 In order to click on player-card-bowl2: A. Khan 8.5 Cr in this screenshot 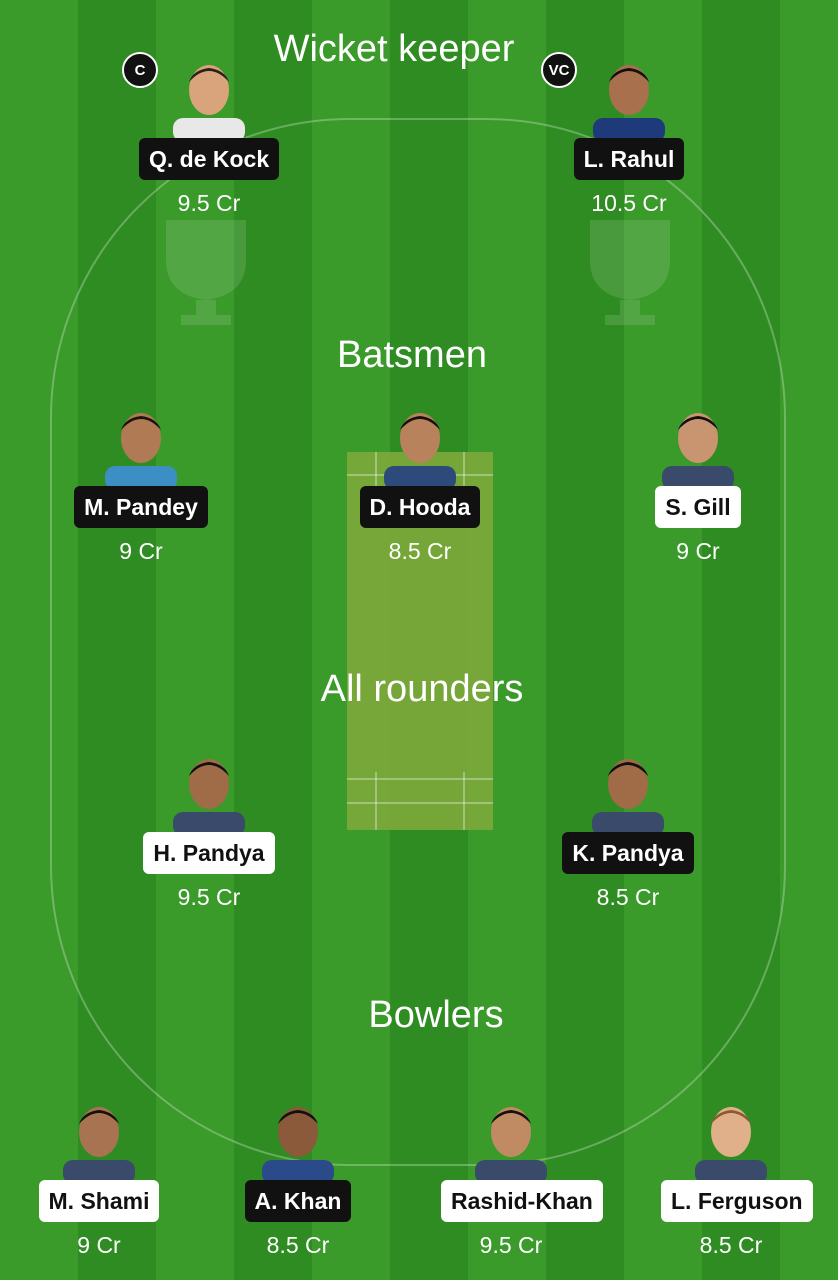, I will do `click(298, 1178)`.